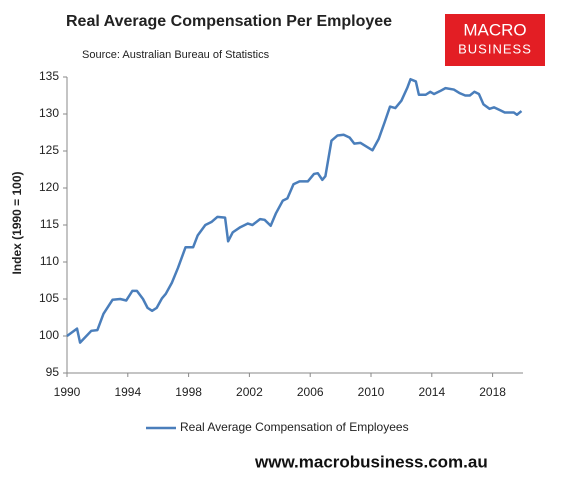 This screenshot has height=490, width=572. What do you see at coordinates (371, 392) in the screenshot?
I see `x-tick-label: 2010` at bounding box center [371, 392].